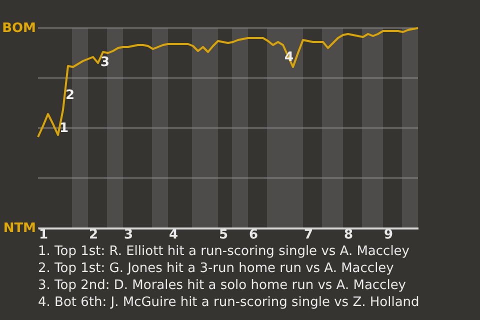  Describe the element at coordinates (216, 268) in the screenshot. I see `text: 2. Top 1st: G. Jones hit a 3-run home run vs A. Maccley` at that location.